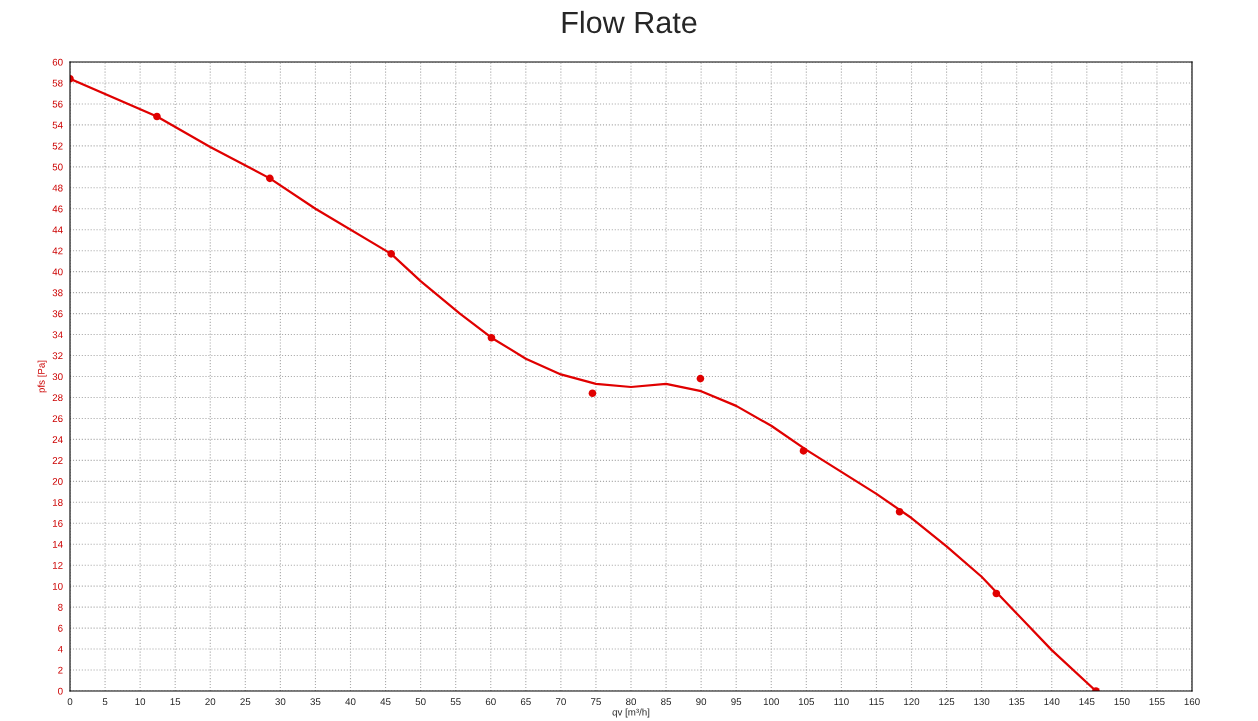 The image size is (1258, 721). I want to click on y-tick-label: 0, so click(60, 691).